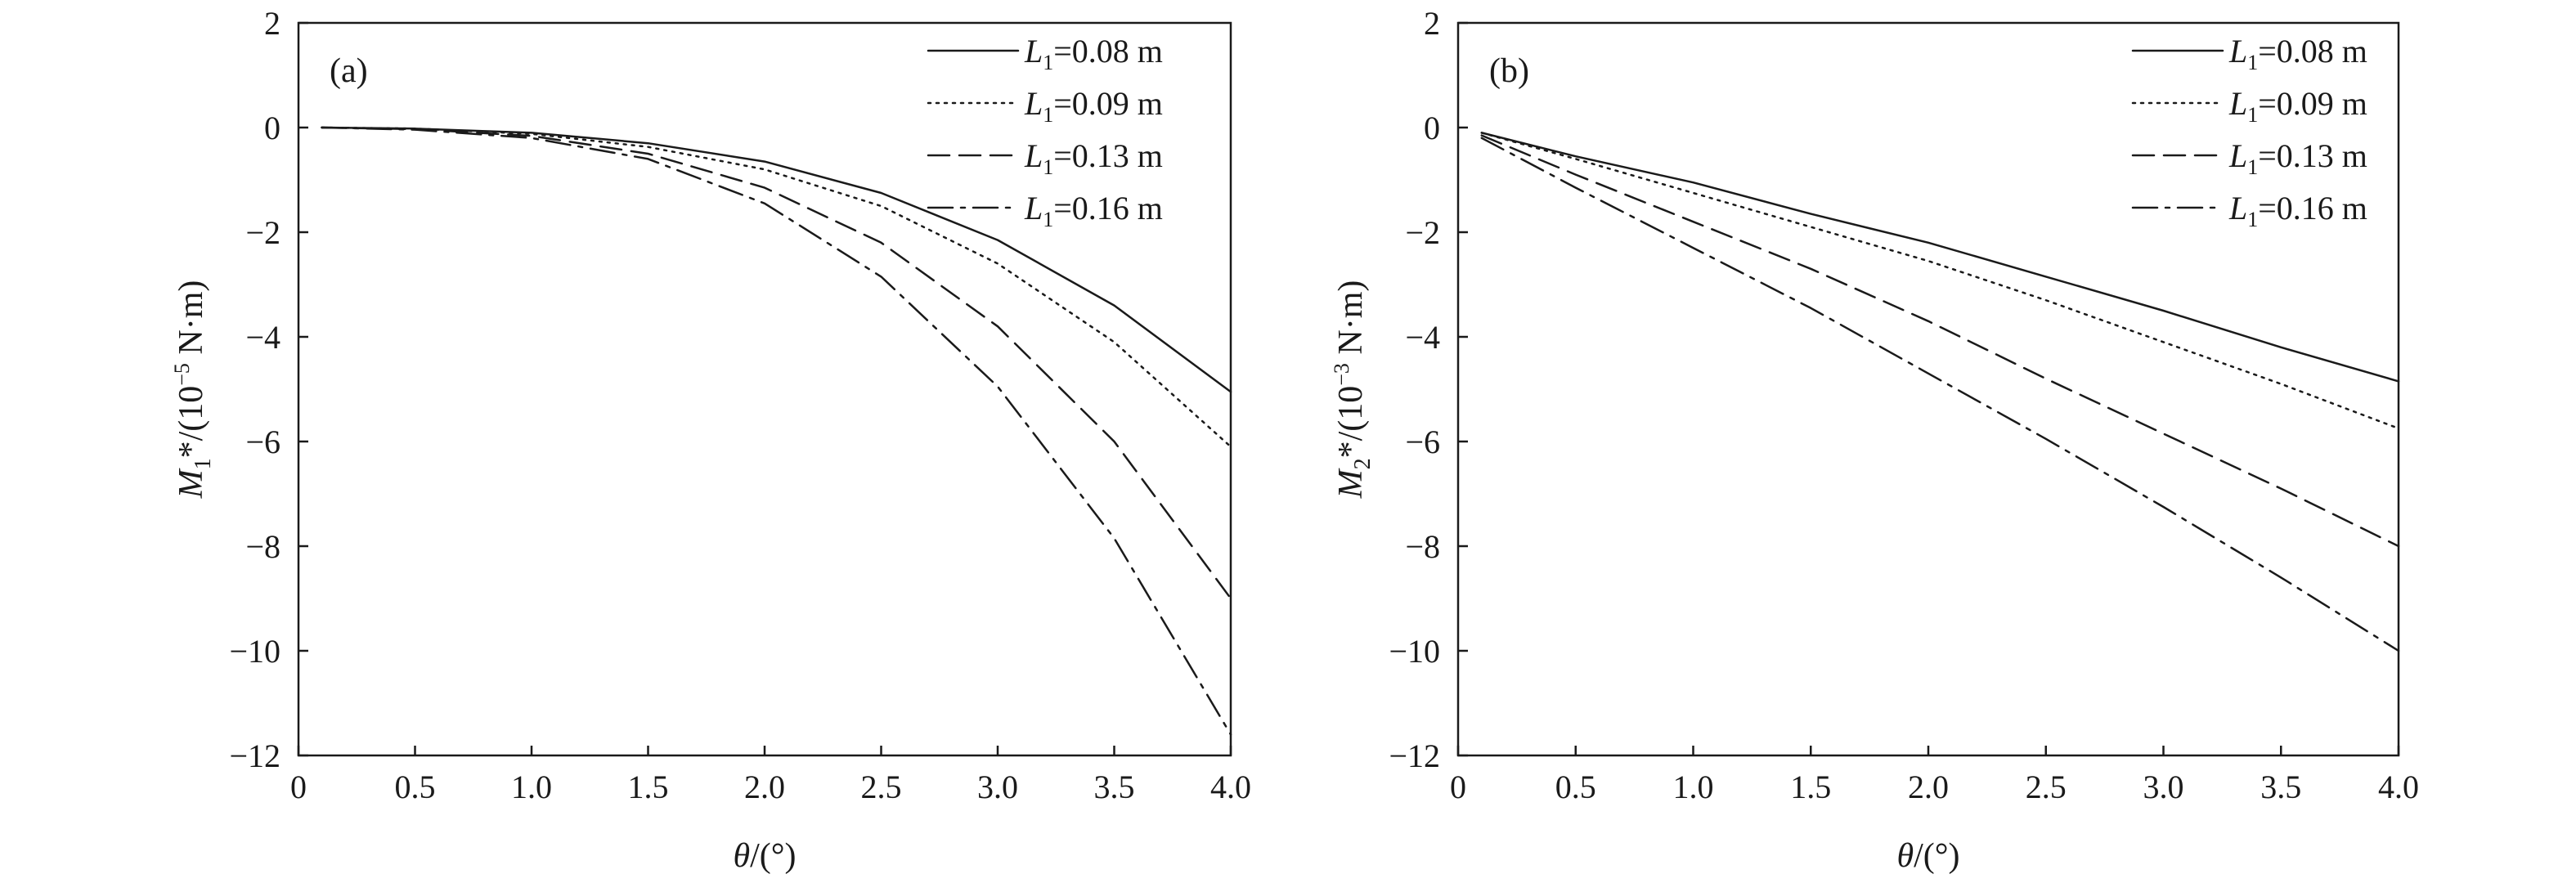  I want to click on y-axis-label: M2*/(10−3 N·m), so click(1353, 390).